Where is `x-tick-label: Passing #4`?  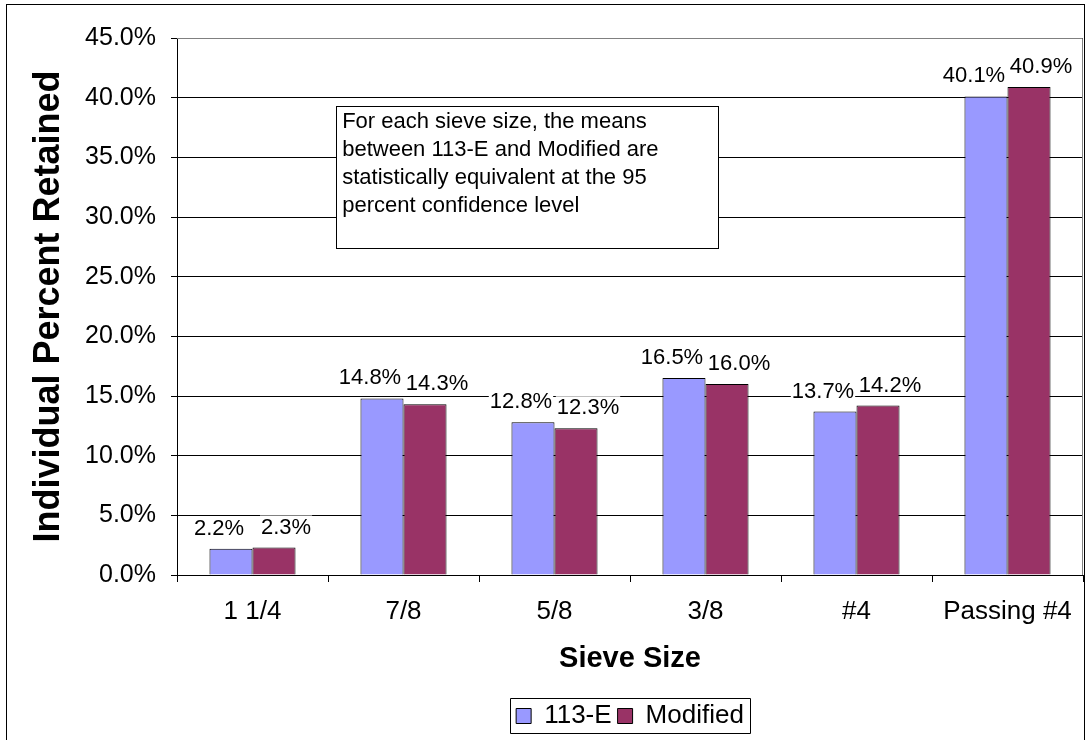
x-tick-label: Passing #4 is located at coordinates (1007, 609).